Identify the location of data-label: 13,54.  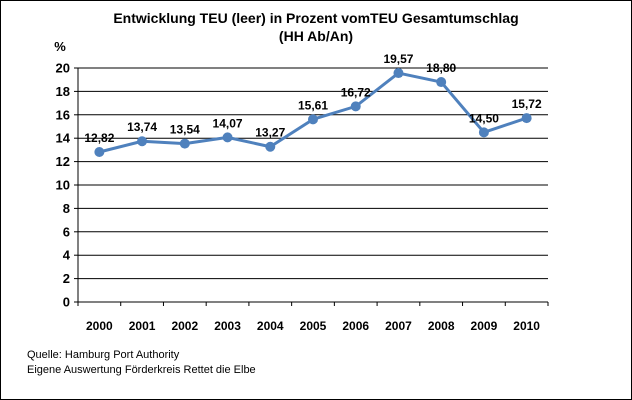
(185, 130).